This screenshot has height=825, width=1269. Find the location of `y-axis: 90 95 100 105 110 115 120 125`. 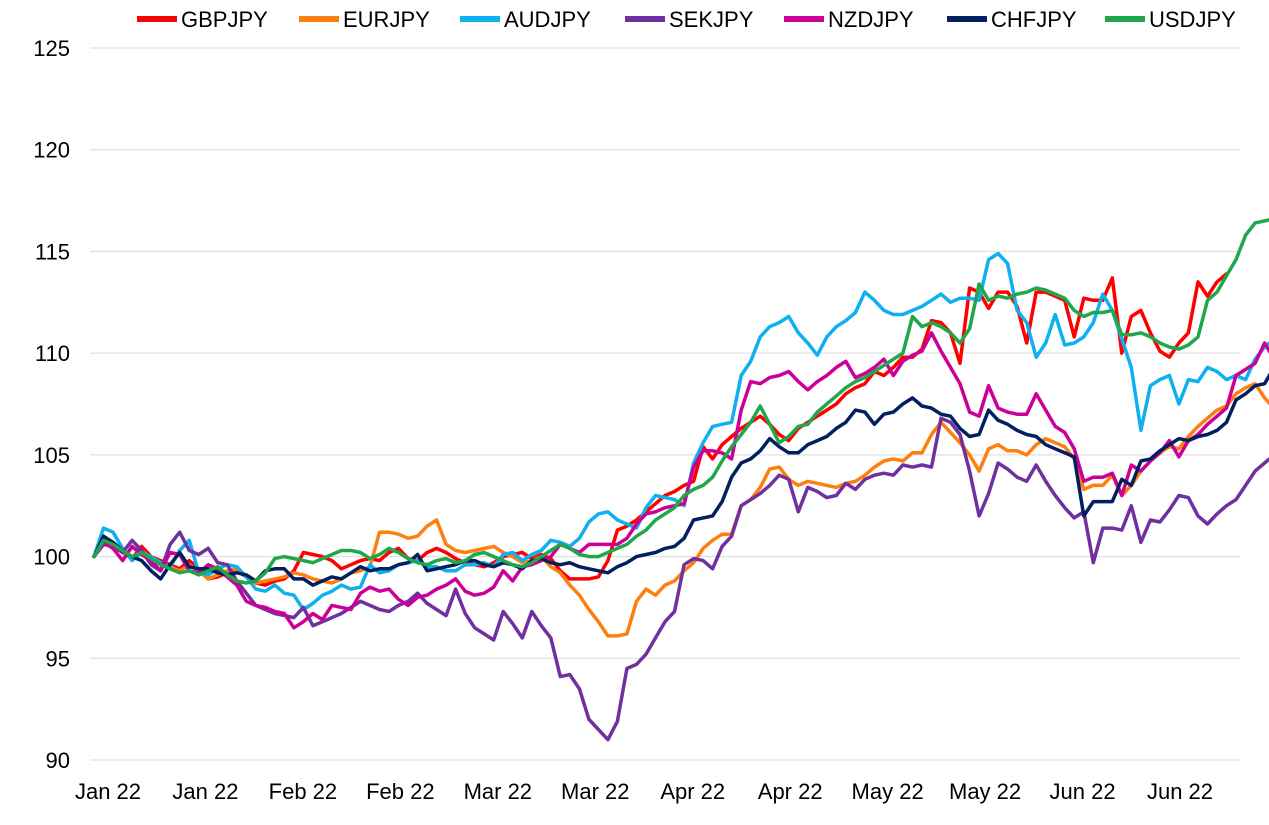

y-axis: 90 95 100 105 110 115 120 125 is located at coordinates (51, 404).